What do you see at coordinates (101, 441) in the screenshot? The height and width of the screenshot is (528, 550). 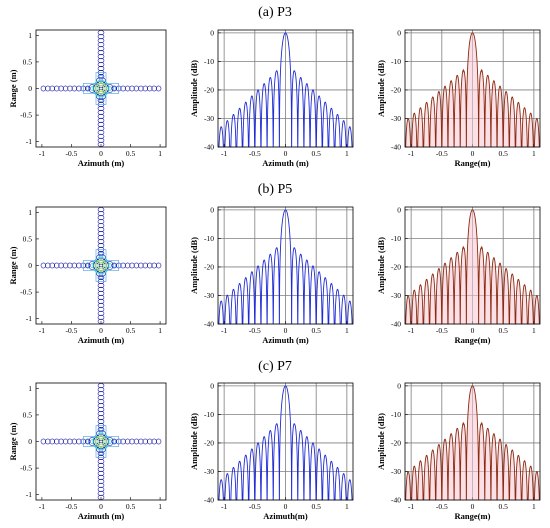 I see `contour-main-core` at bounding box center [101, 441].